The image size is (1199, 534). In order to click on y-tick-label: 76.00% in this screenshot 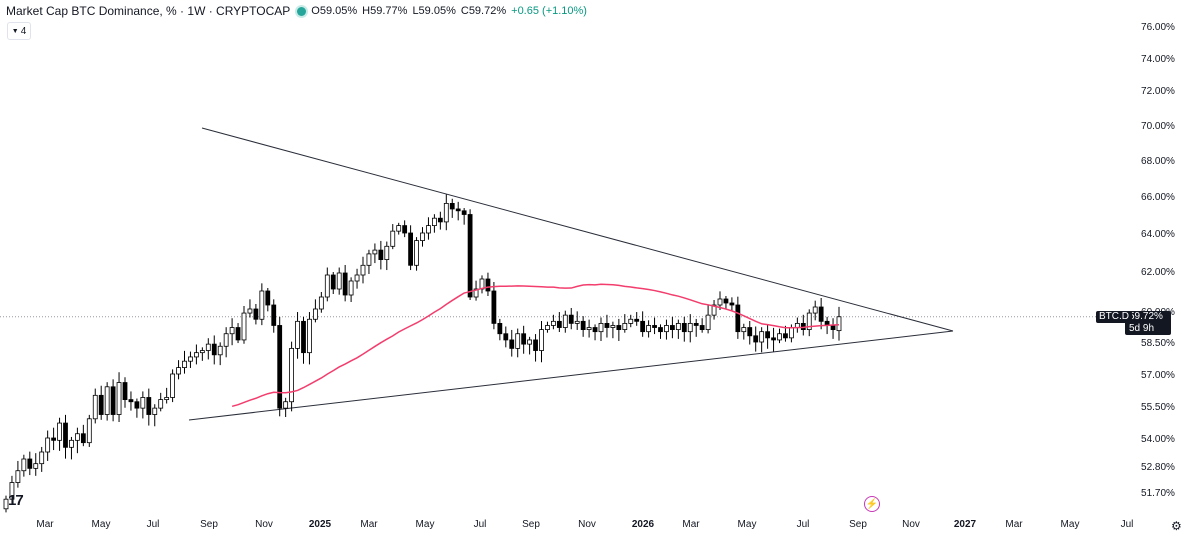, I will do `click(1158, 27)`.